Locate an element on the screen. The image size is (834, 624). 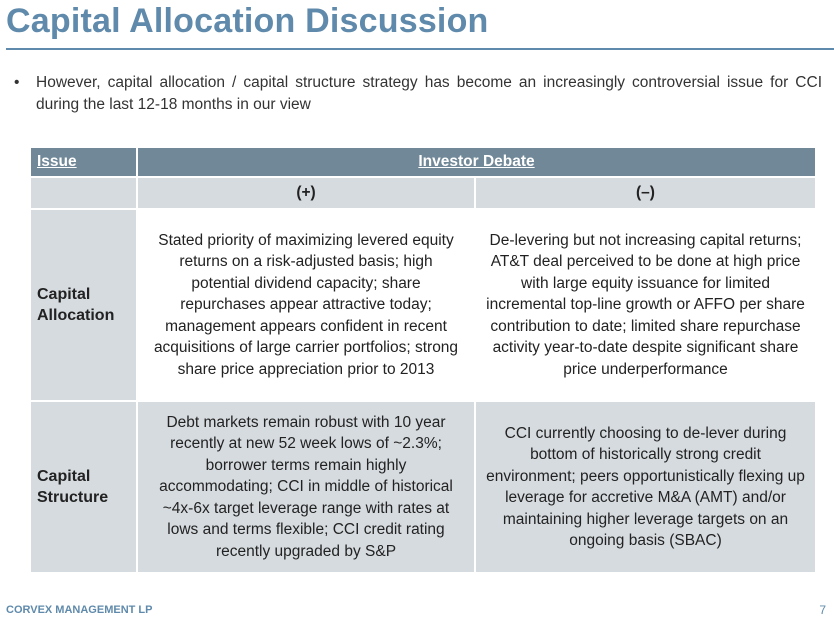
page-number: 7 is located at coordinates (822, 610).